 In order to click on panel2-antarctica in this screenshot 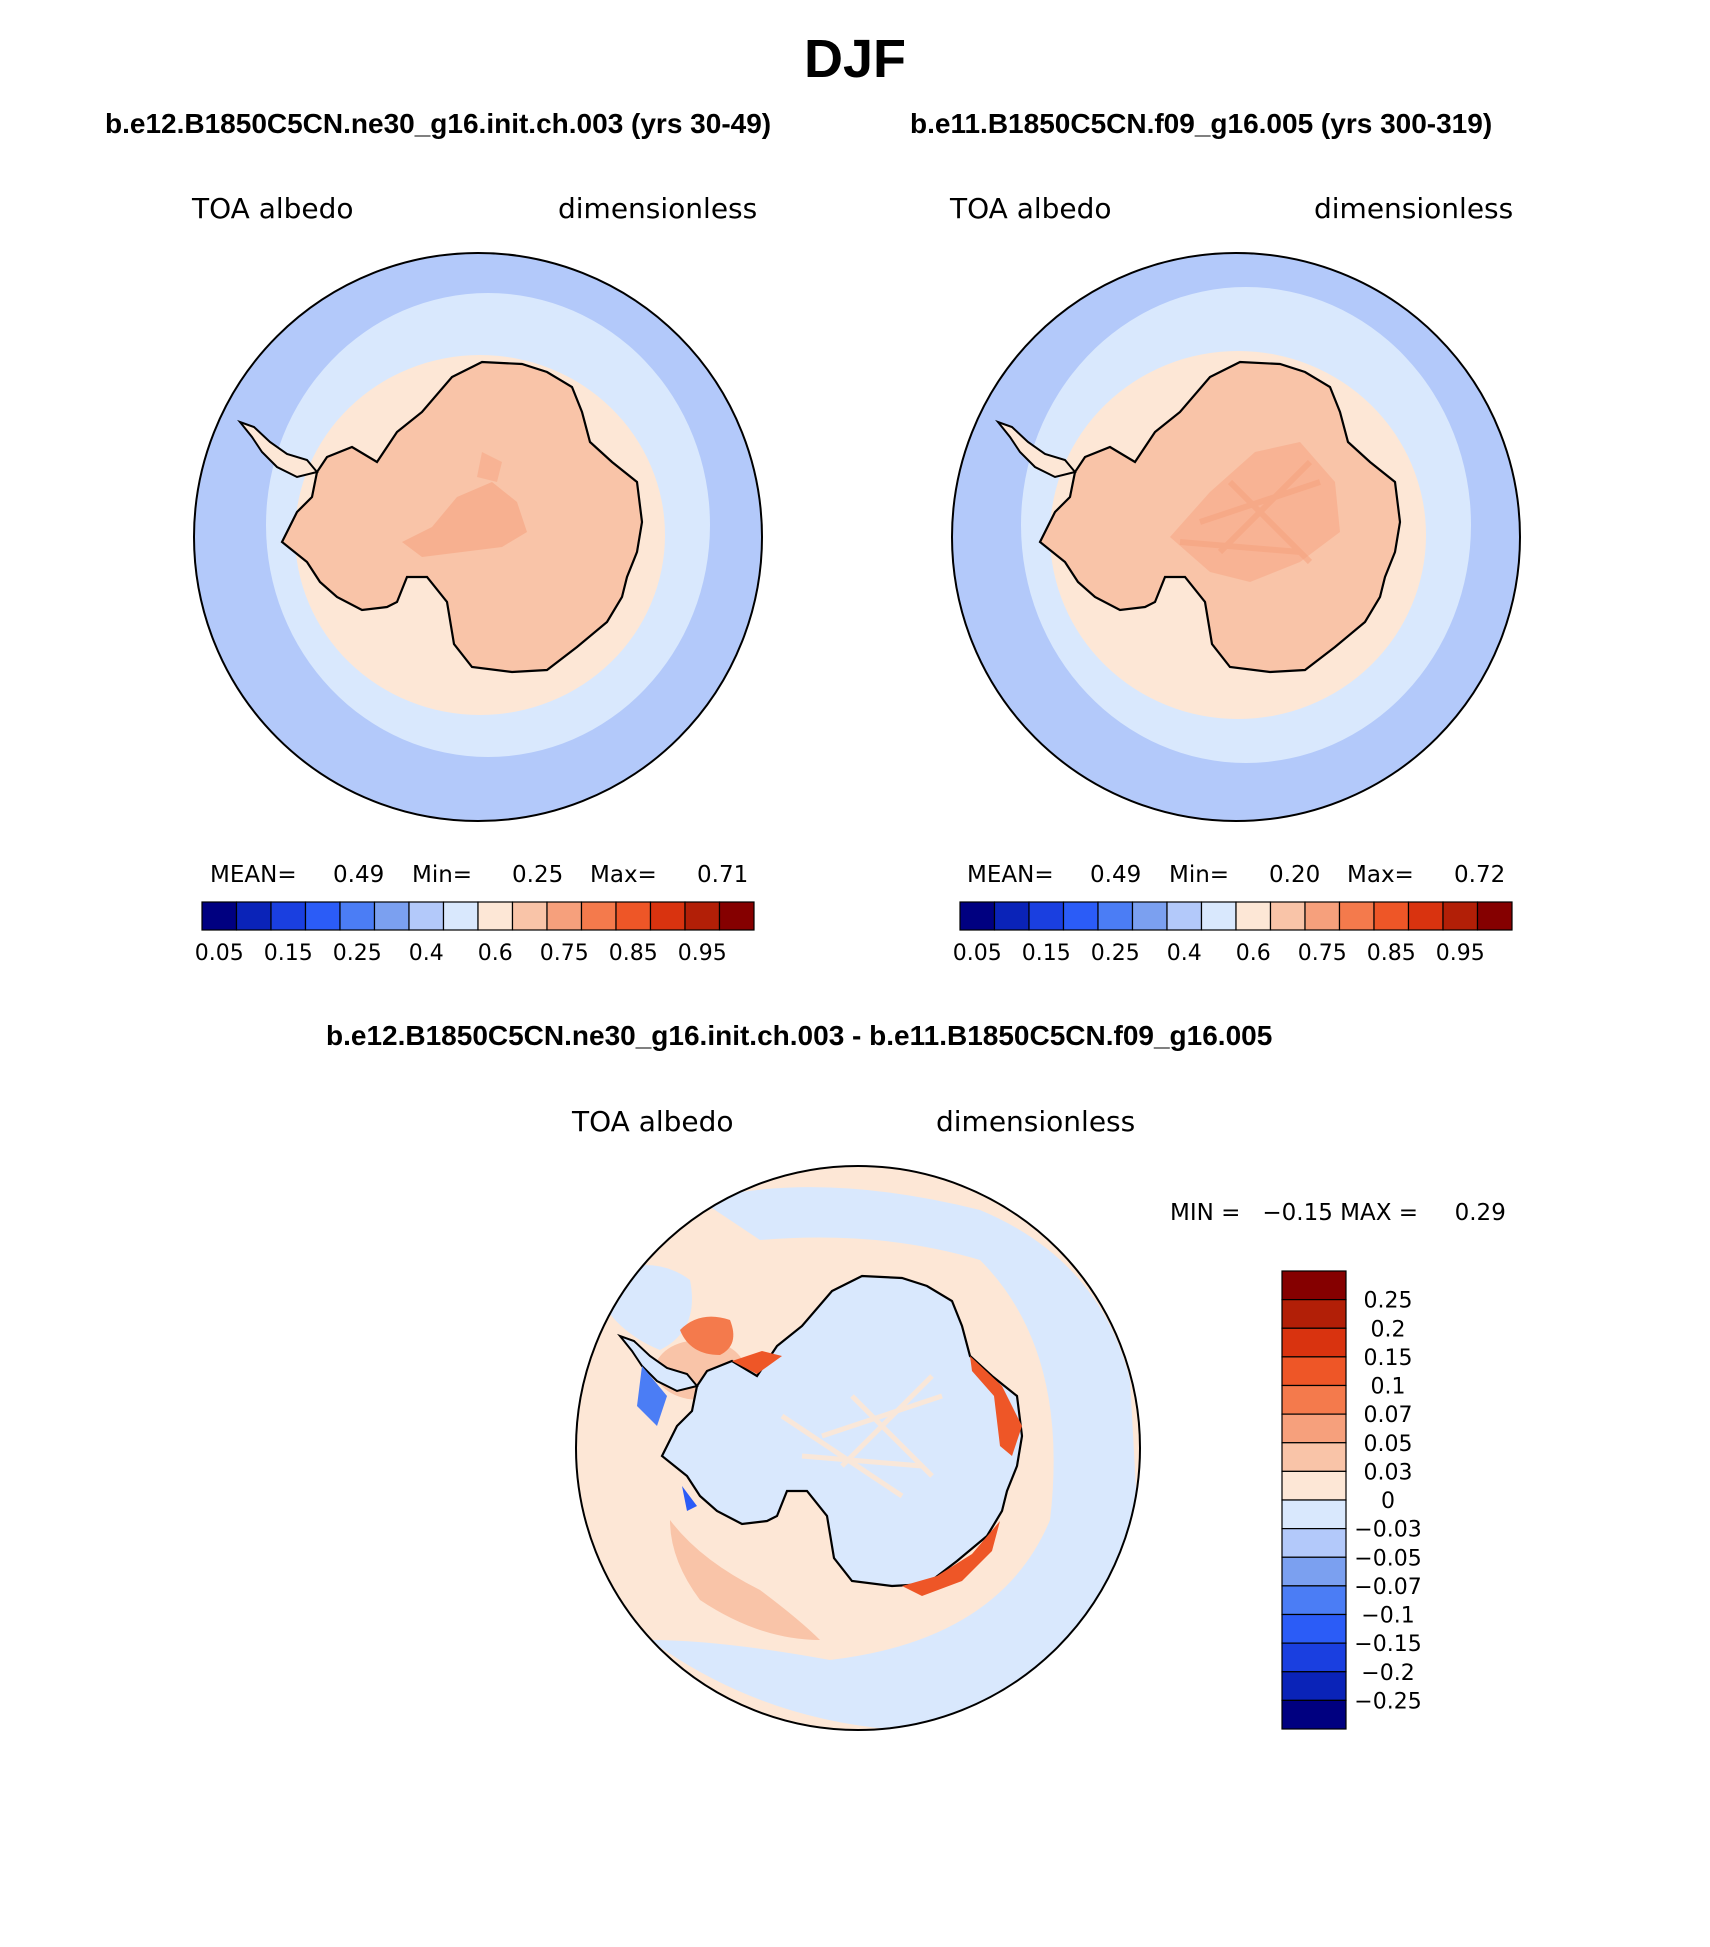, I will do `click(1199, 517)`.